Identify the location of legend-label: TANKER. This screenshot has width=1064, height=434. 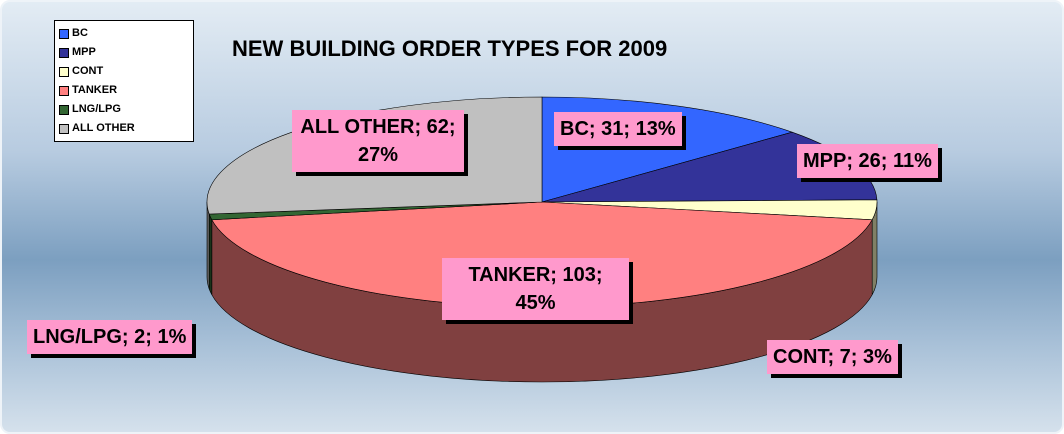
(95, 90).